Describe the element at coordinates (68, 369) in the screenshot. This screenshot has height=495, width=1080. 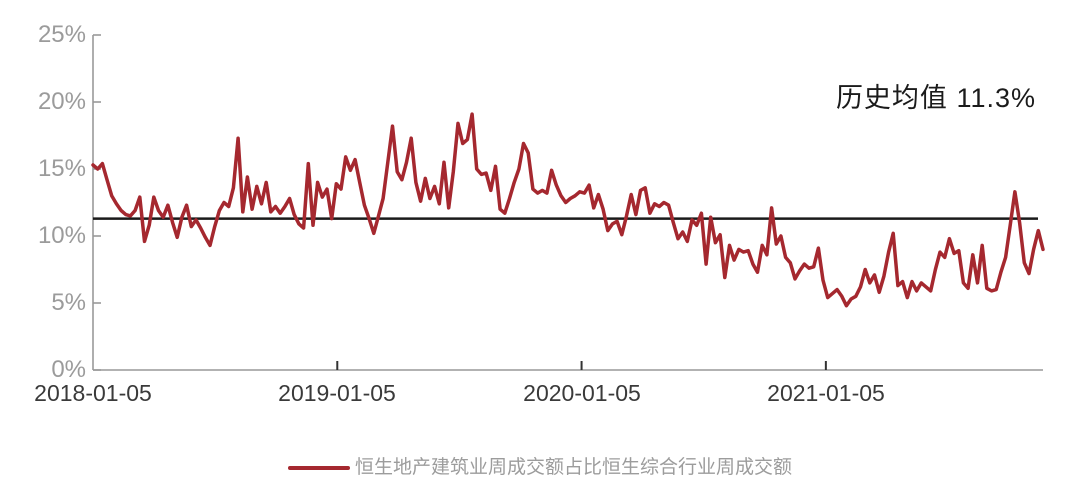
I see `y-axis-label-0: 0%` at that location.